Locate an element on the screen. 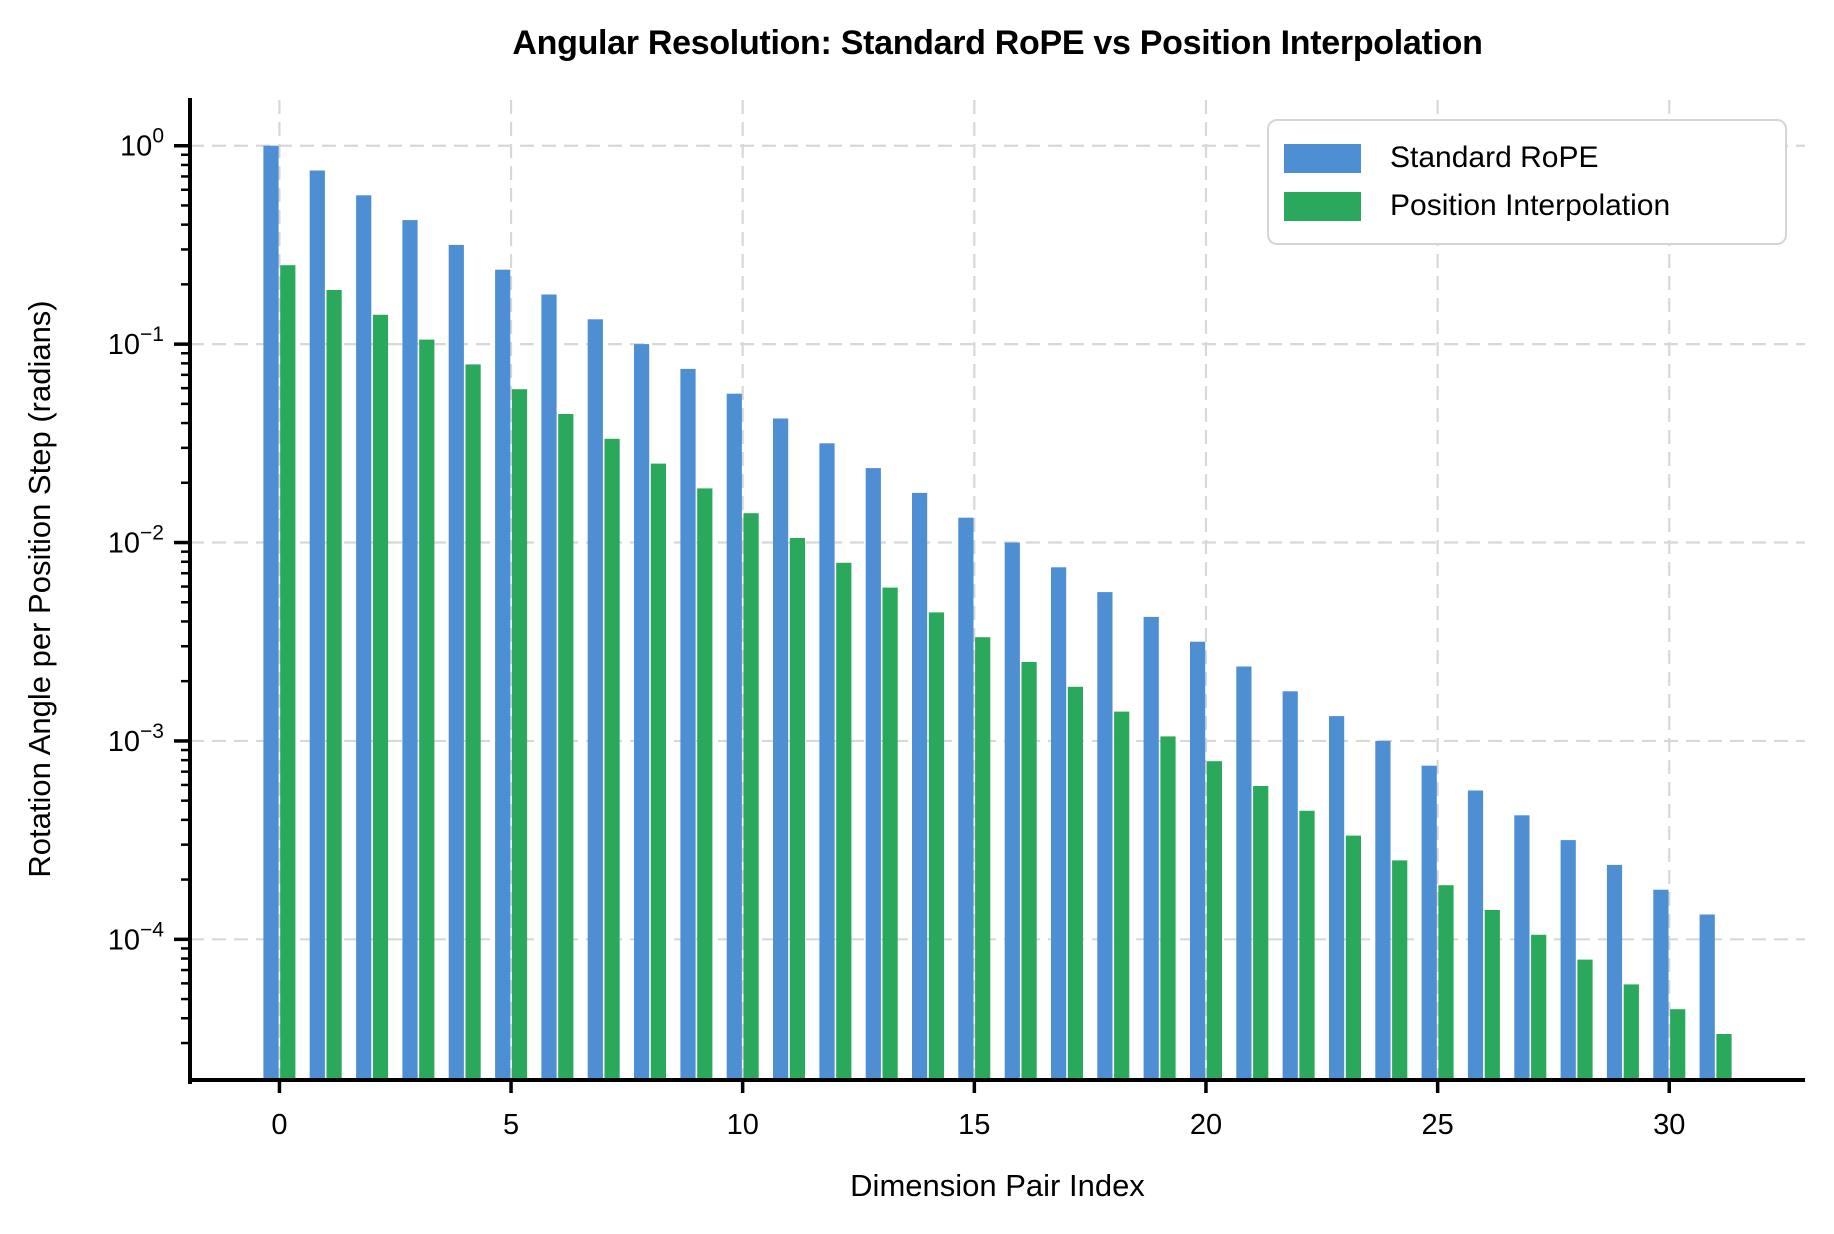 The width and height of the screenshot is (1834, 1234). y-tick-label: 10⁻³ is located at coordinates (136, 739).